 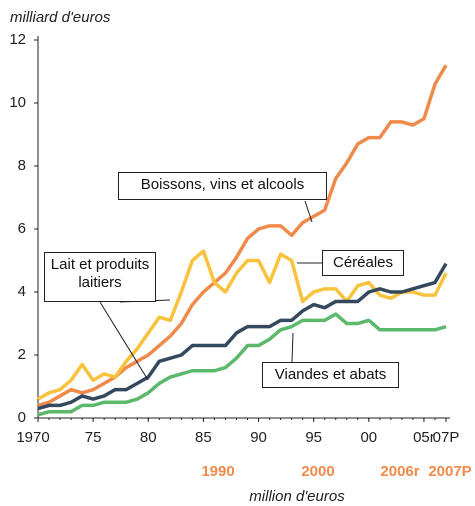 What do you see at coordinates (313, 437) in the screenshot?
I see `x-tick-label: 95` at bounding box center [313, 437].